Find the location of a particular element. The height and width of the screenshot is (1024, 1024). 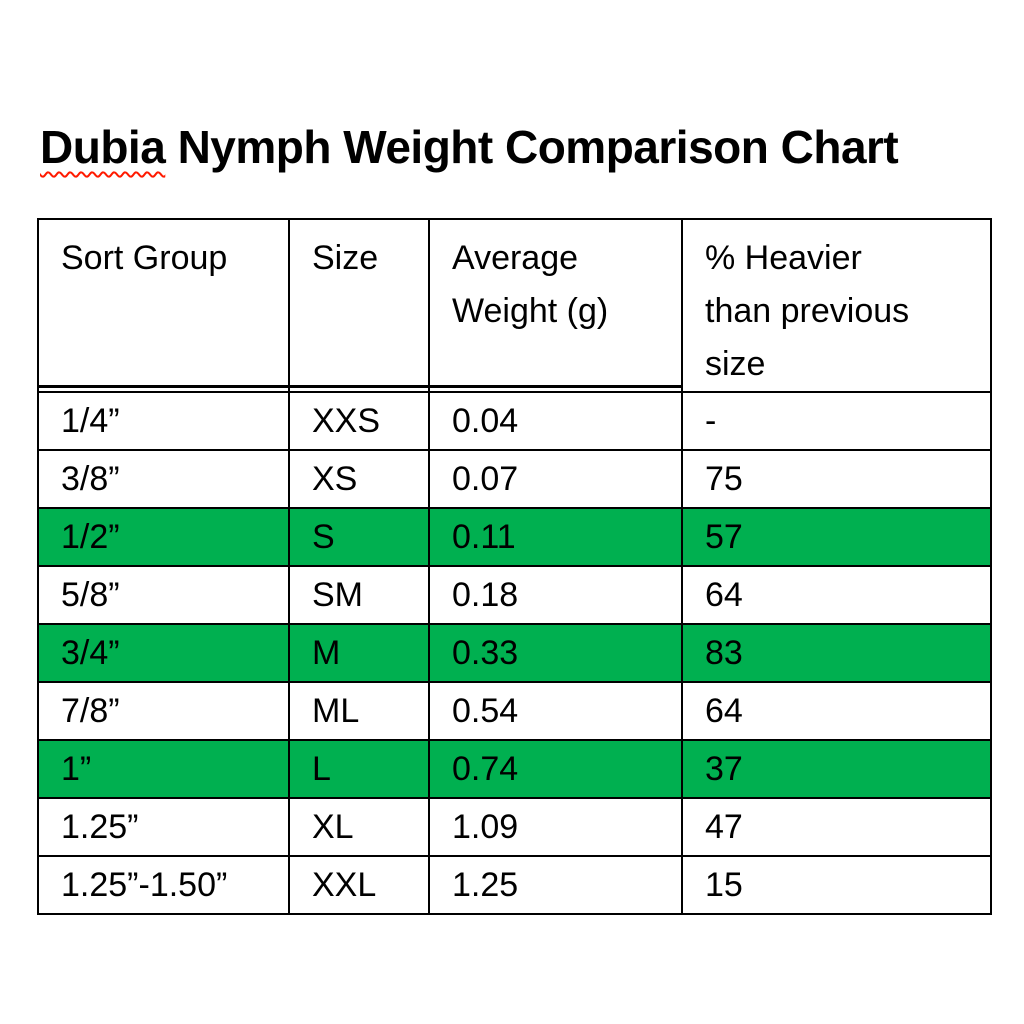

cell-size: XS is located at coordinates (359, 479).